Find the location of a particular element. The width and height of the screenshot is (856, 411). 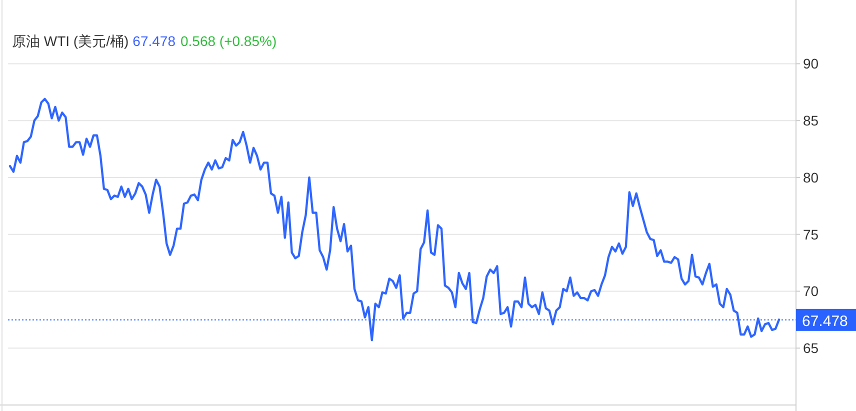

y-tick-label: 65 is located at coordinates (811, 348).